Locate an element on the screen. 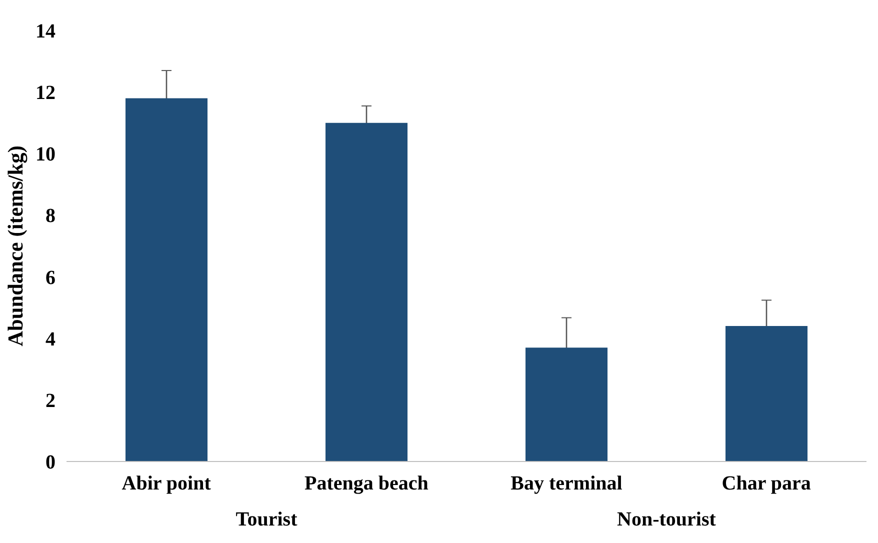 This screenshot has width=878, height=543. x-tick-label: Char para is located at coordinates (766, 483).